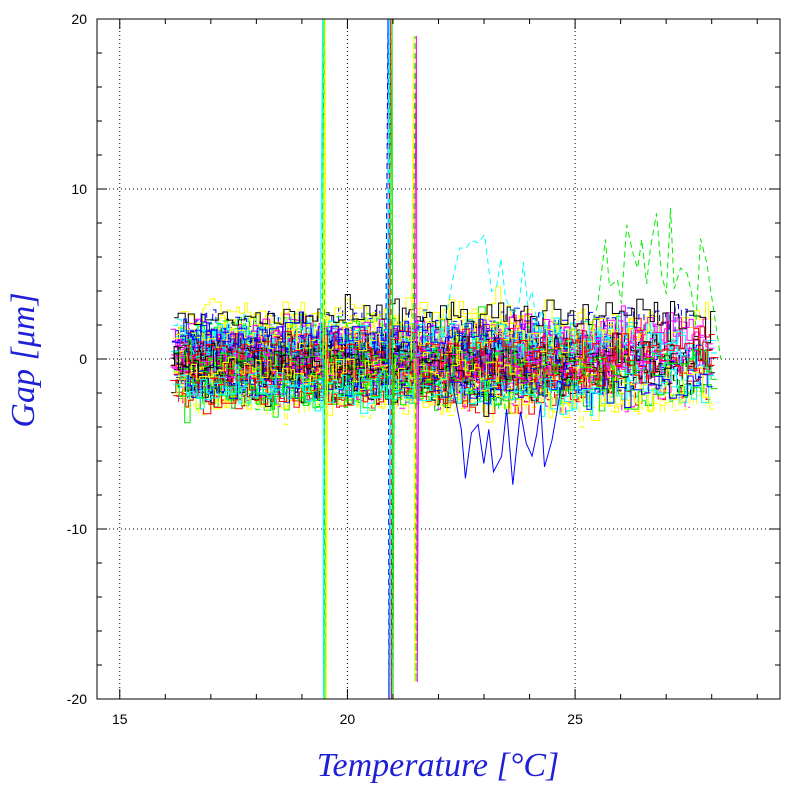 This screenshot has height=797, width=797. I want to click on y-tick-label: -10, so click(77, 529).